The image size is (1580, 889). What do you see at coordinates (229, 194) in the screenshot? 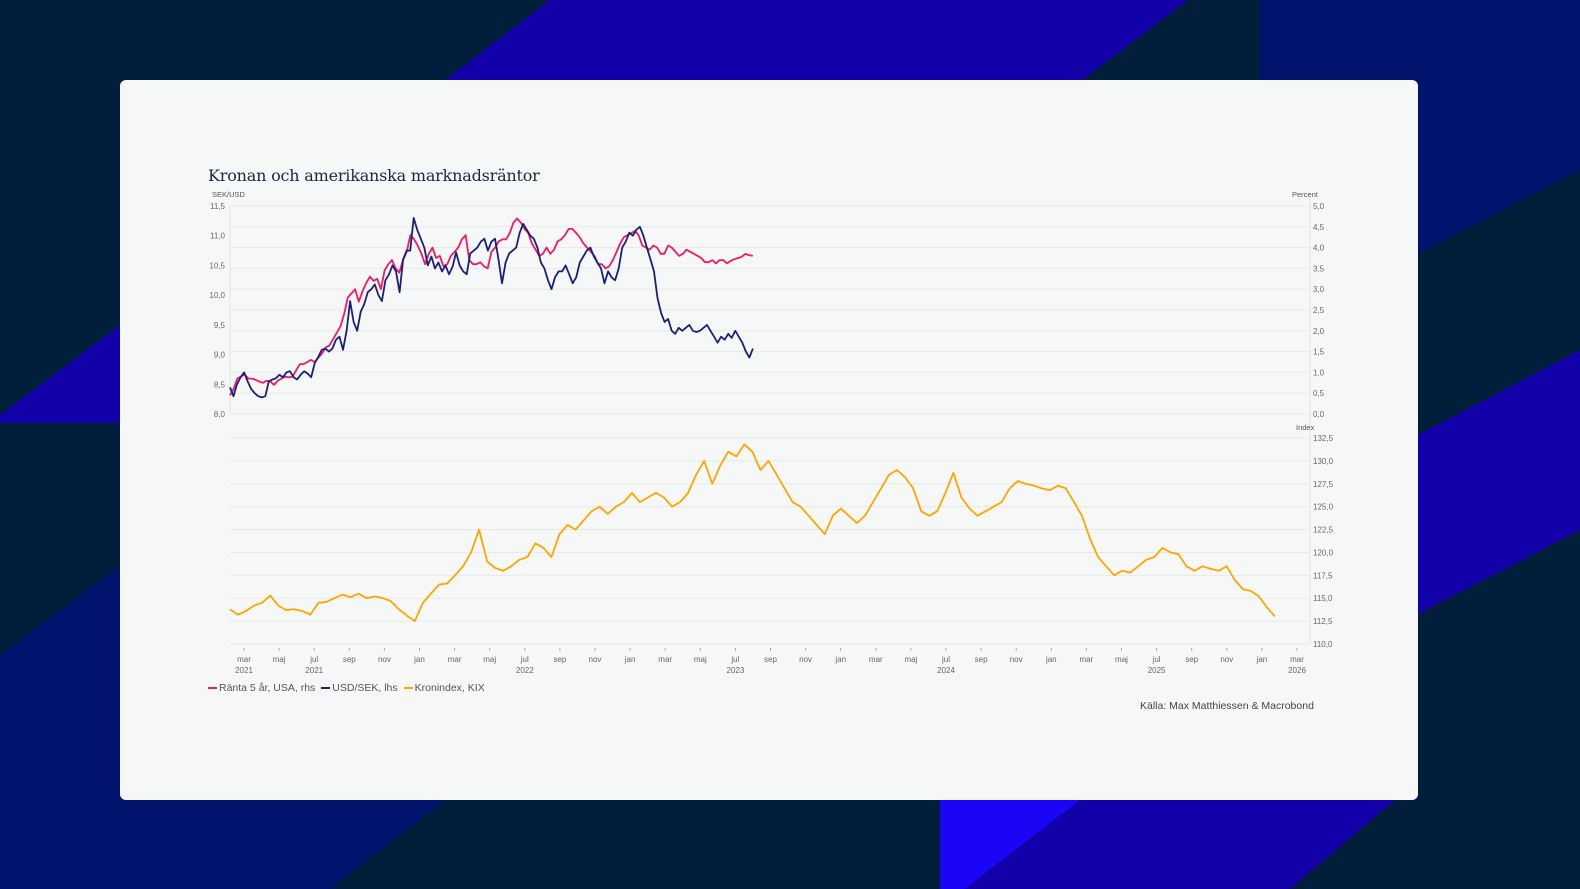
I see `left-axis-title: SEK/USD` at bounding box center [229, 194].